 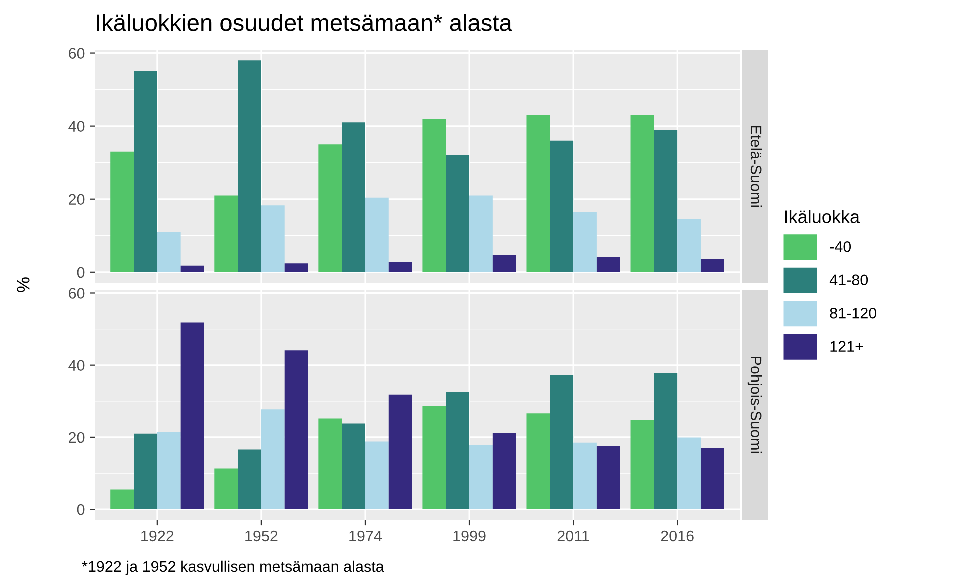 I want to click on x-tick-label: 1999, so click(x=470, y=536).